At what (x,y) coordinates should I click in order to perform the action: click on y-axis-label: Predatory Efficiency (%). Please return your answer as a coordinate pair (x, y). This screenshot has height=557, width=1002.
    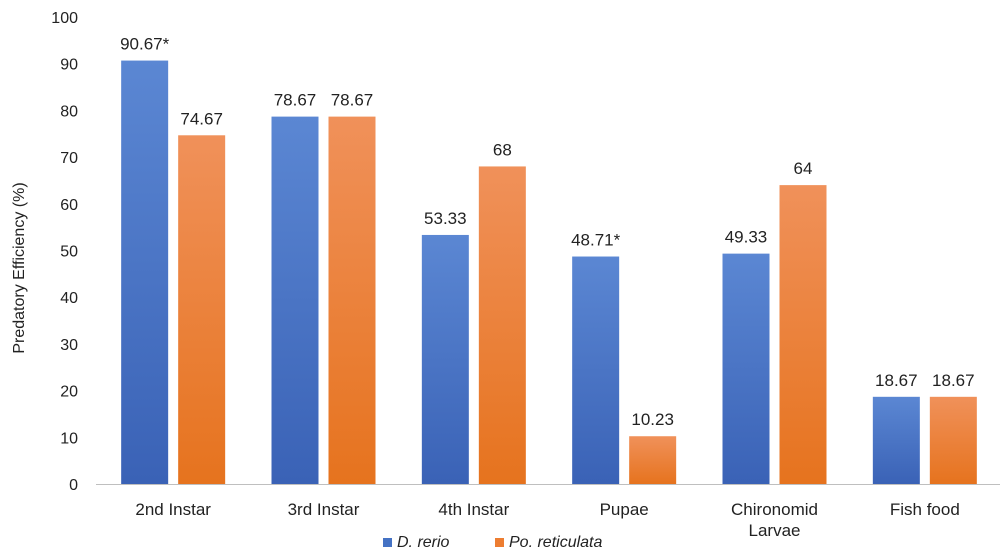
    Looking at the image, I should click on (19, 267).